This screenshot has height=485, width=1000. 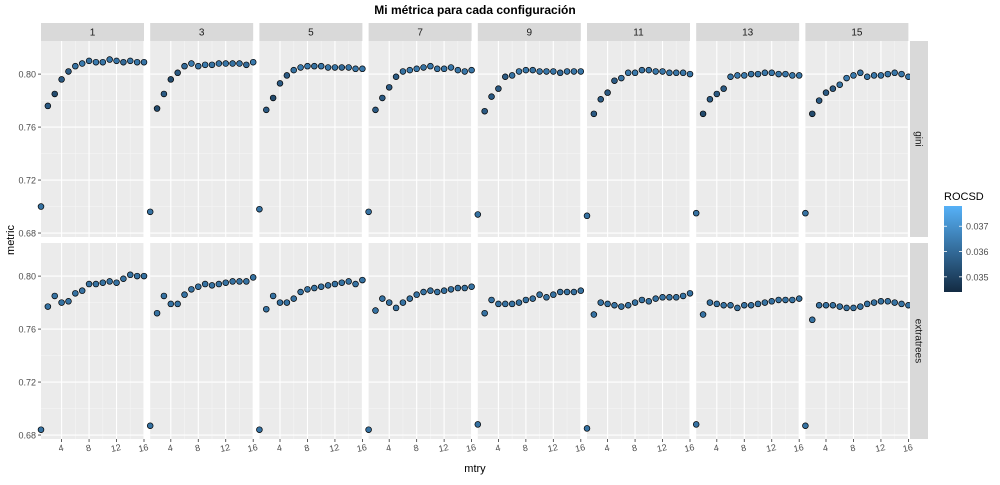 What do you see at coordinates (918, 139) in the screenshot?
I see `strip-row-label: gini` at bounding box center [918, 139].